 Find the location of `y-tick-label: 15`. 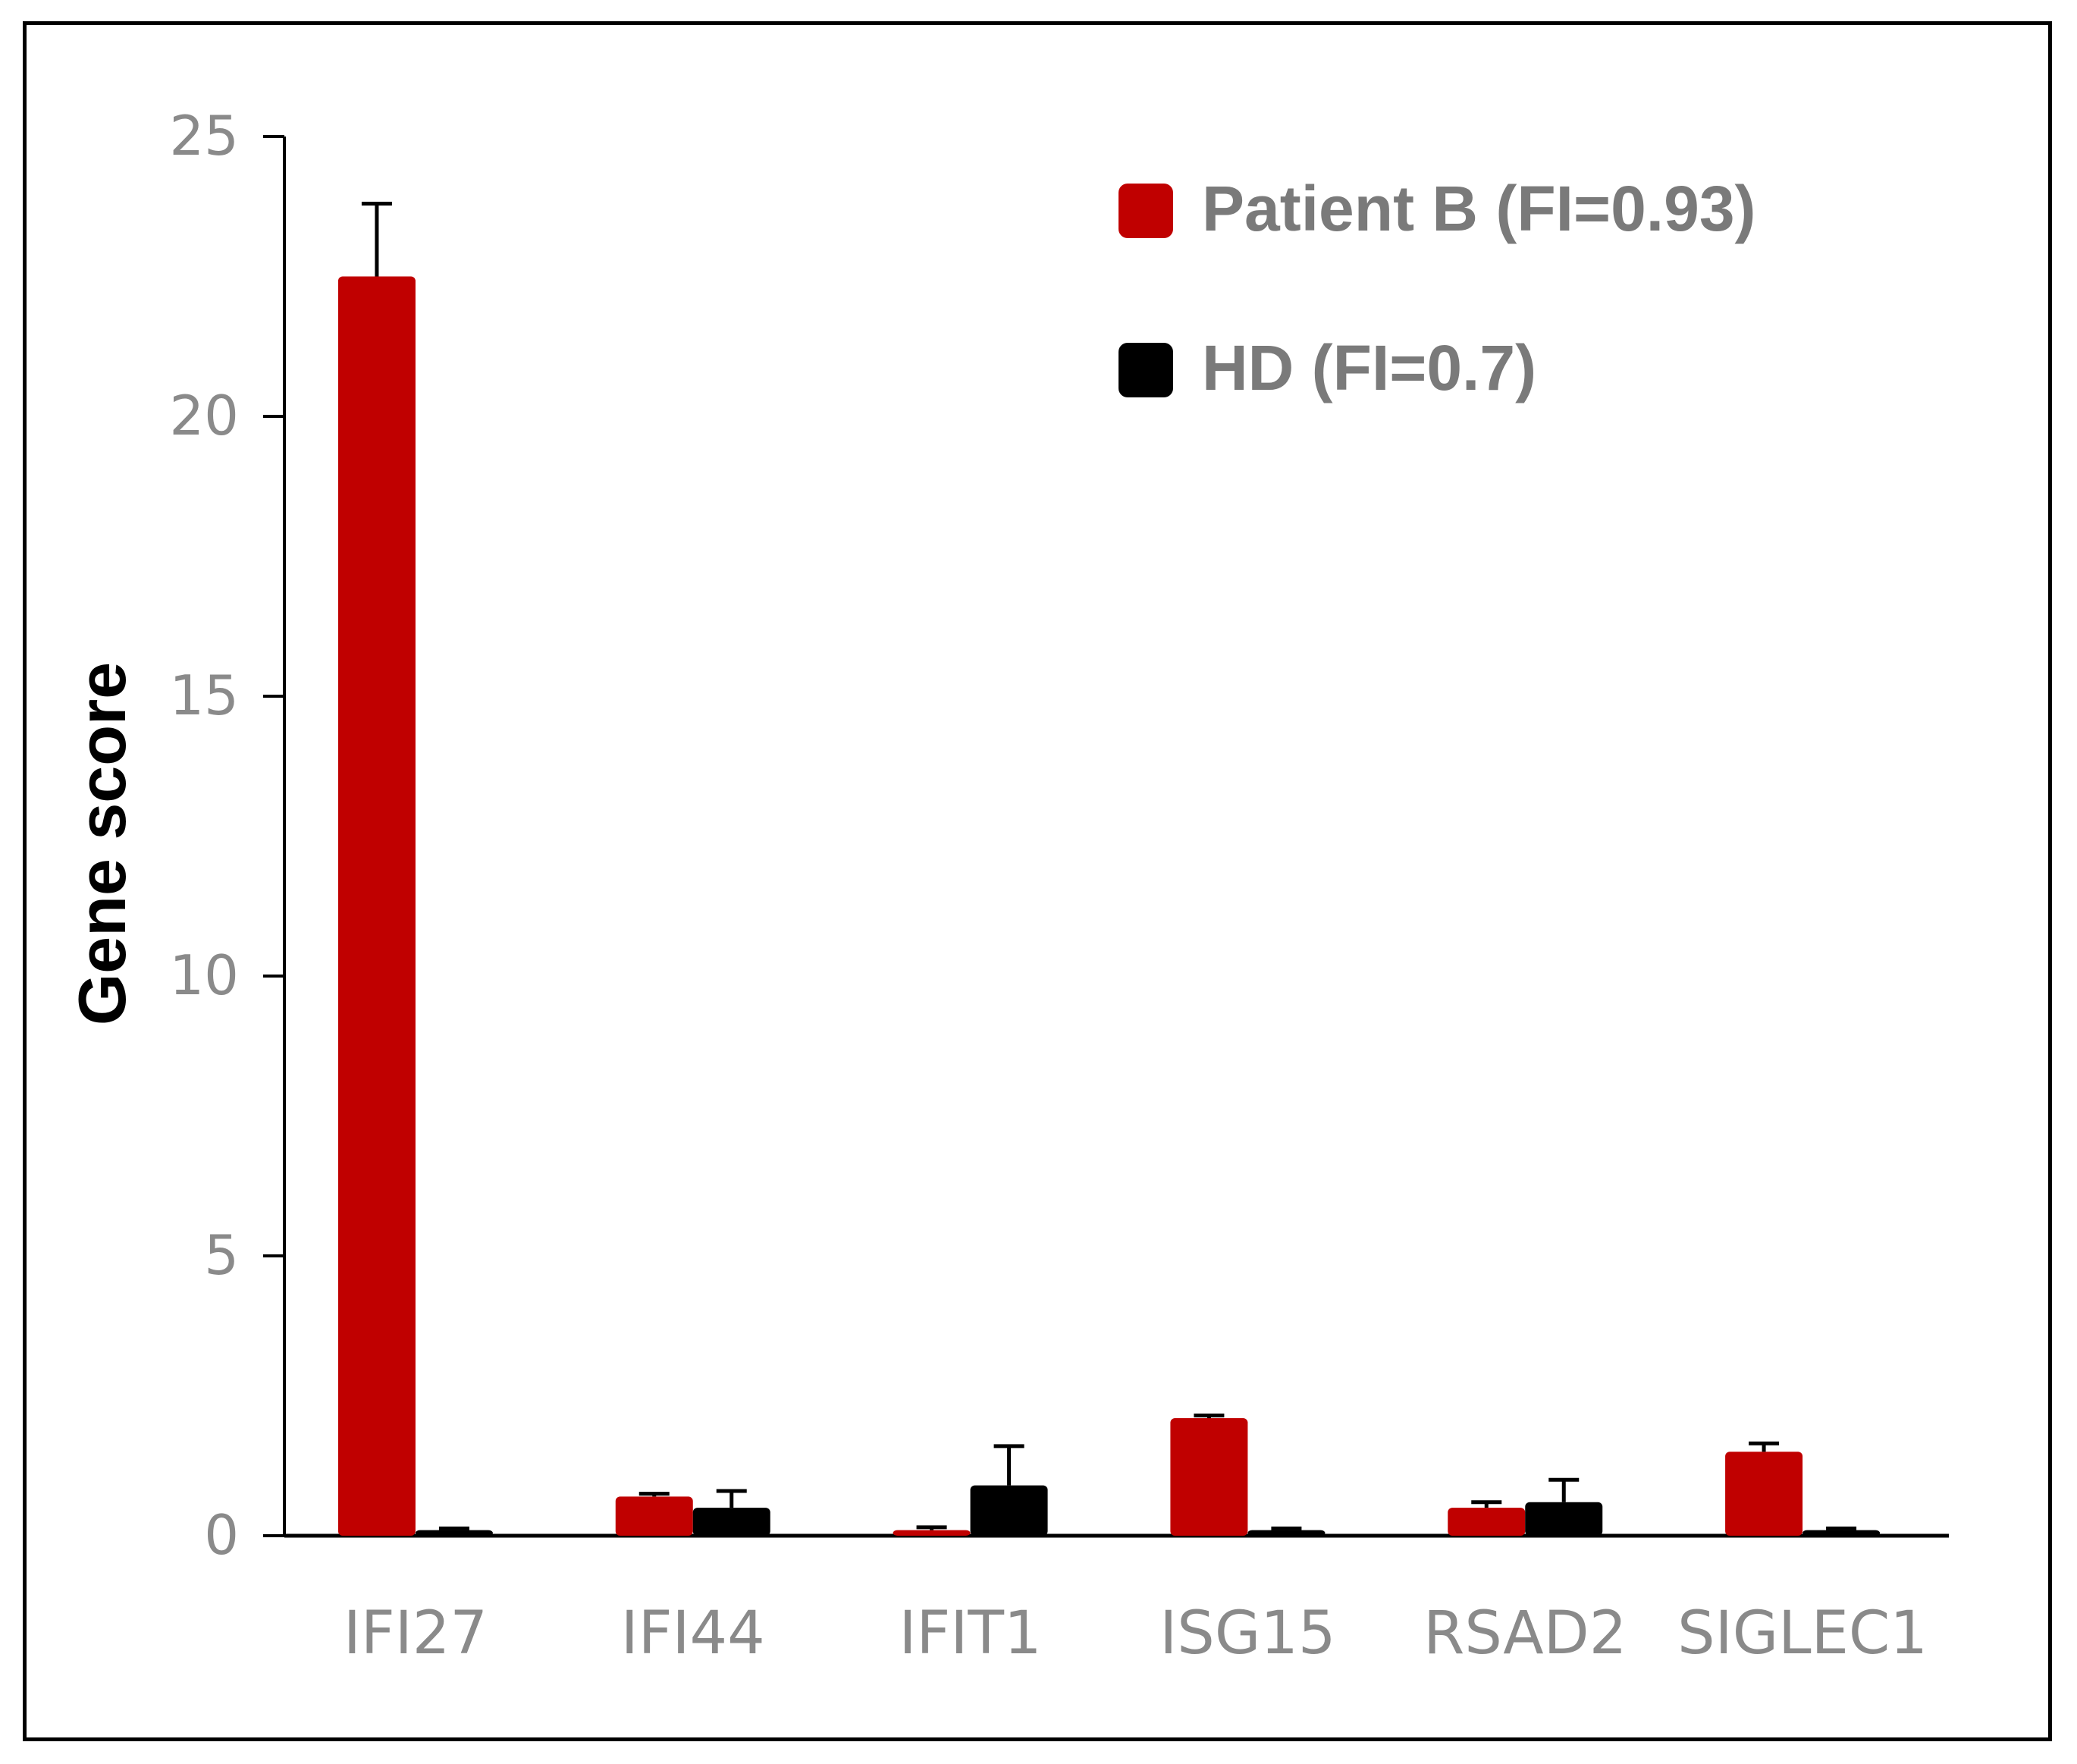

y-tick-label: 15 is located at coordinates (204, 695).